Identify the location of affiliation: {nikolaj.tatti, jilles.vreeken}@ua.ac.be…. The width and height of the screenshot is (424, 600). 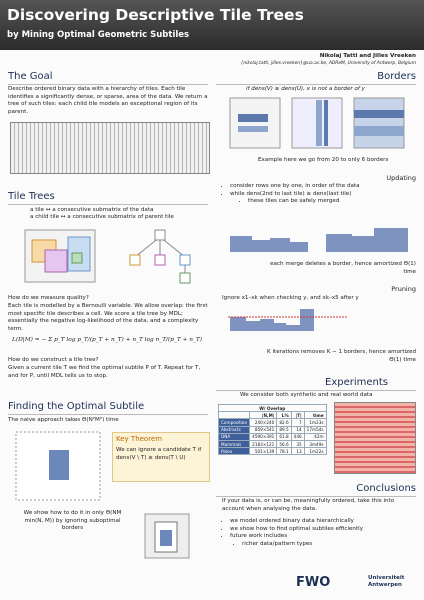
(328, 63).